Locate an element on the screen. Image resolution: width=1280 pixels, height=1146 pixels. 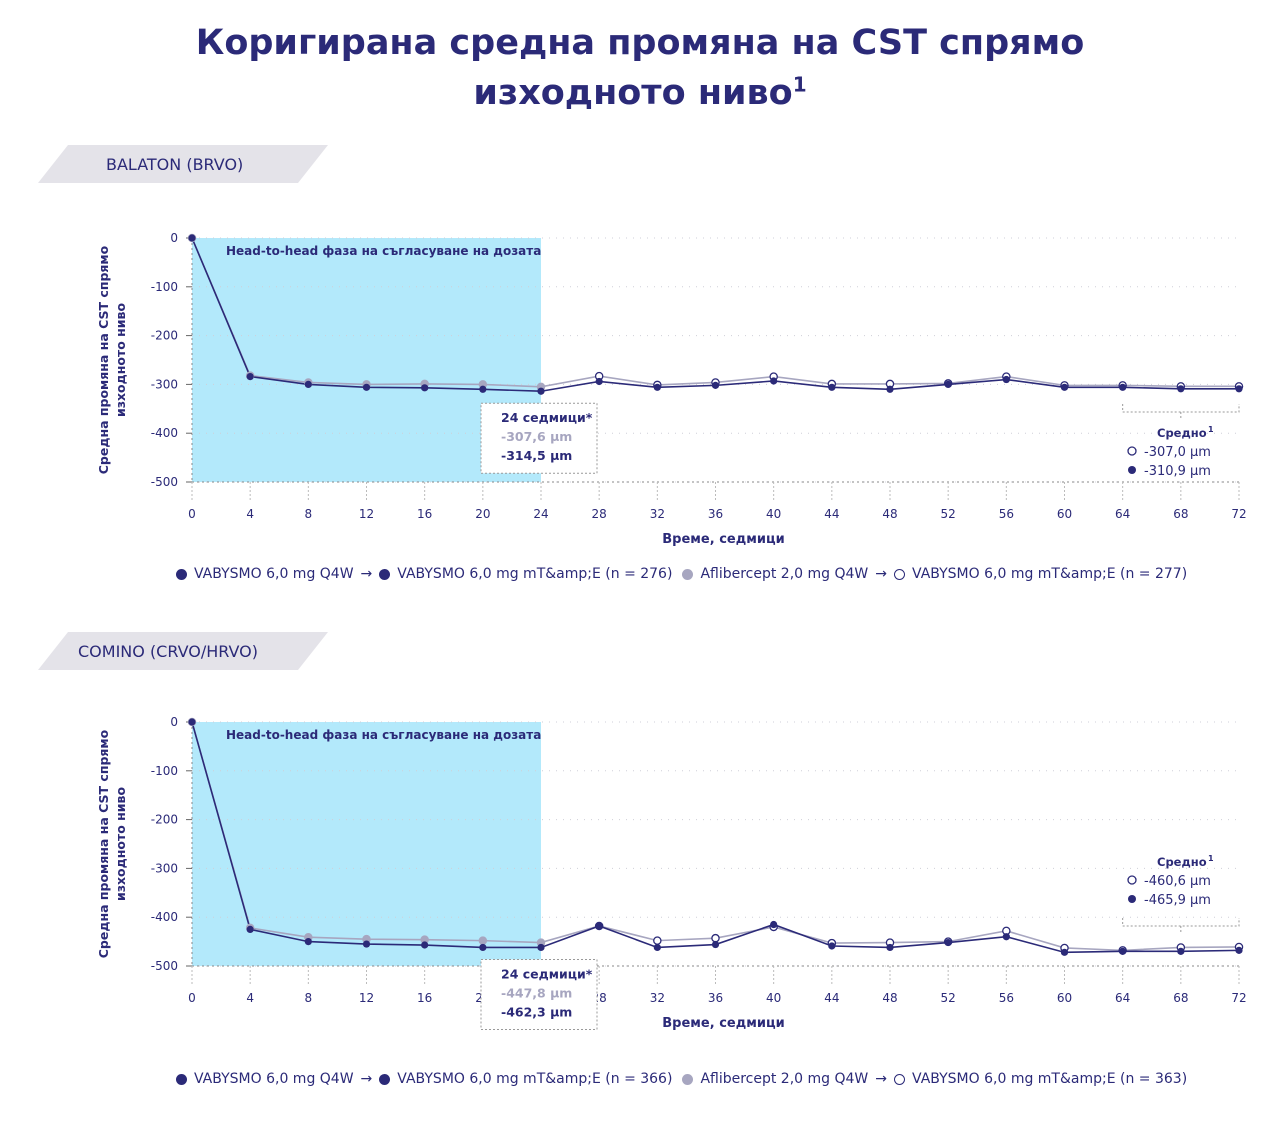
y-tick-label: -400 is located at coordinates (164, 433).